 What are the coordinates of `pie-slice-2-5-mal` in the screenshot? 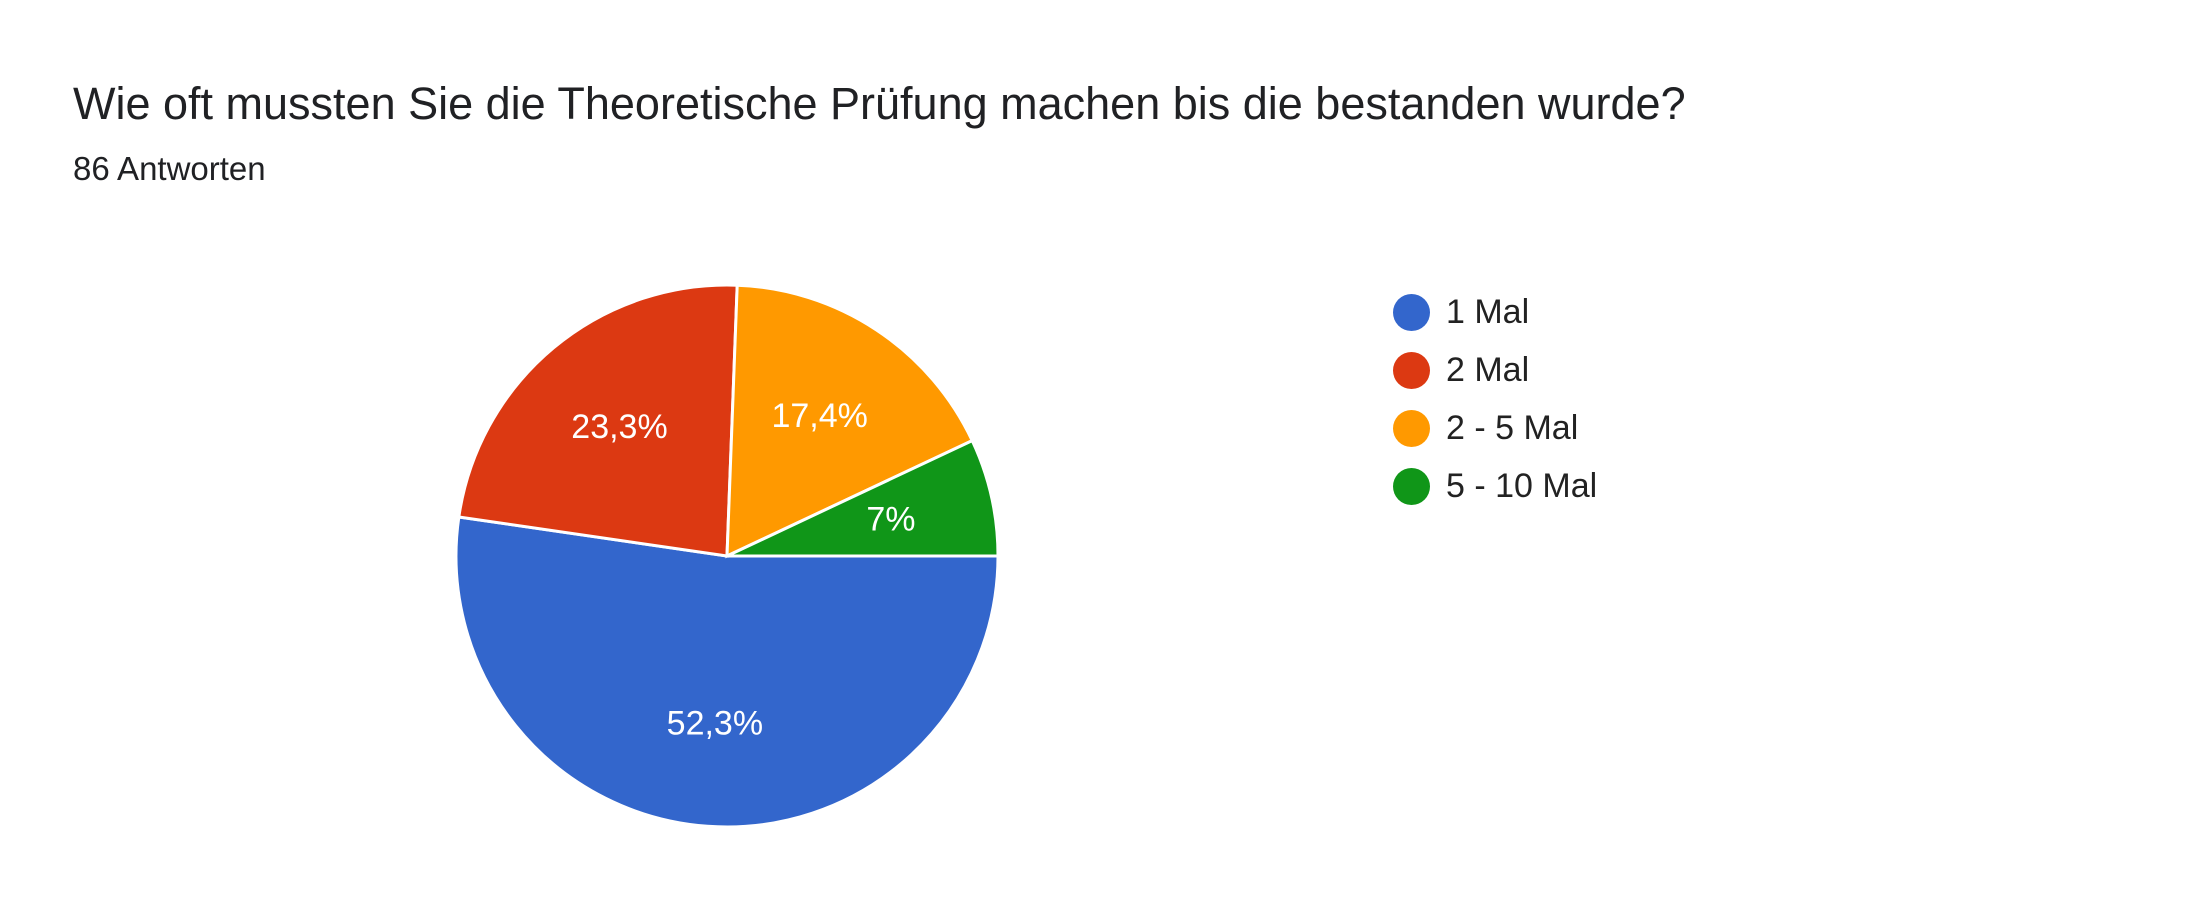 It's located at (850, 421).